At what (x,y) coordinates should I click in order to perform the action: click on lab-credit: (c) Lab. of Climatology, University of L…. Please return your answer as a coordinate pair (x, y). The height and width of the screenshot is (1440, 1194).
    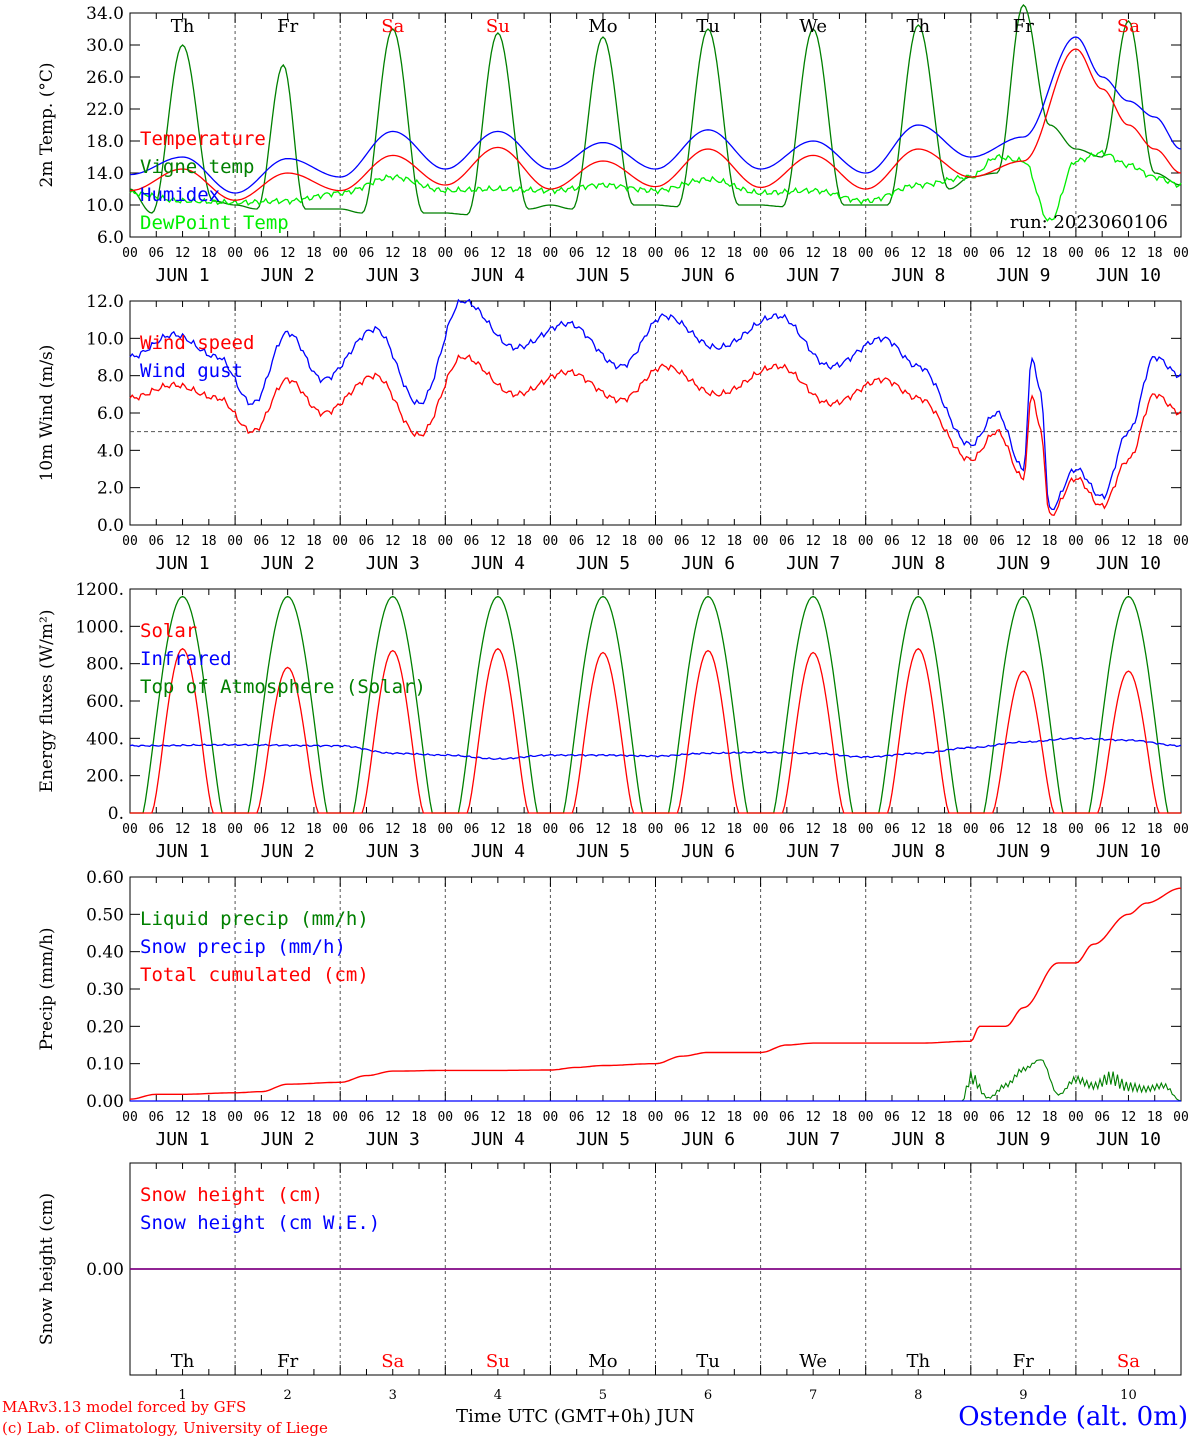
    Looking at the image, I should click on (165, 1428).